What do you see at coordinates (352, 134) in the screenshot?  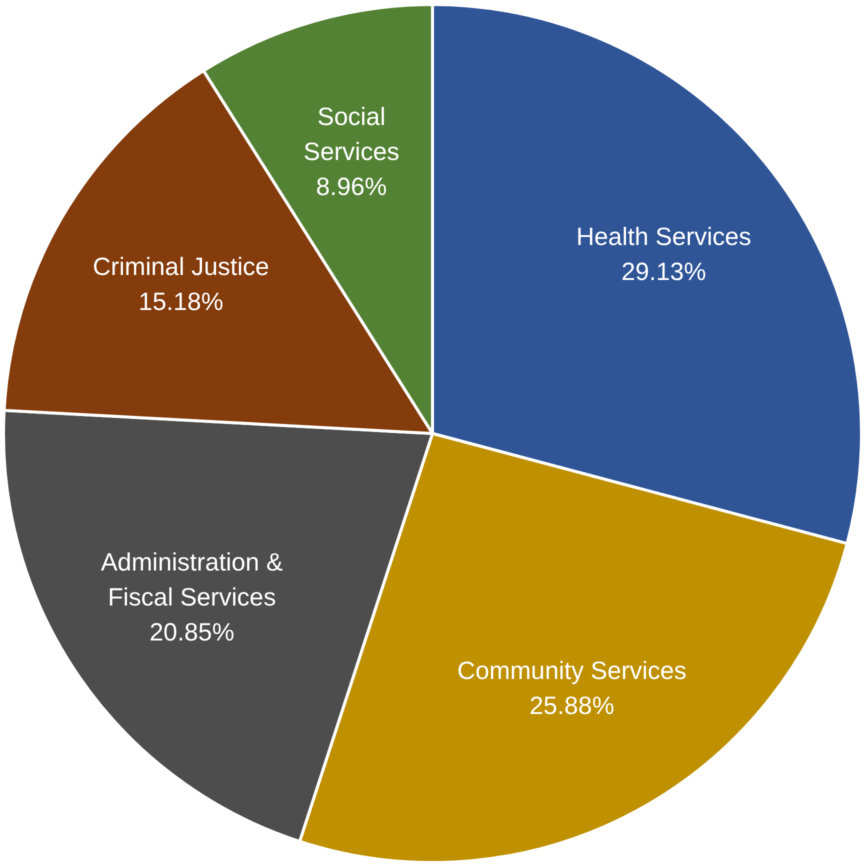 I see `slice-label: Social Services` at bounding box center [352, 134].